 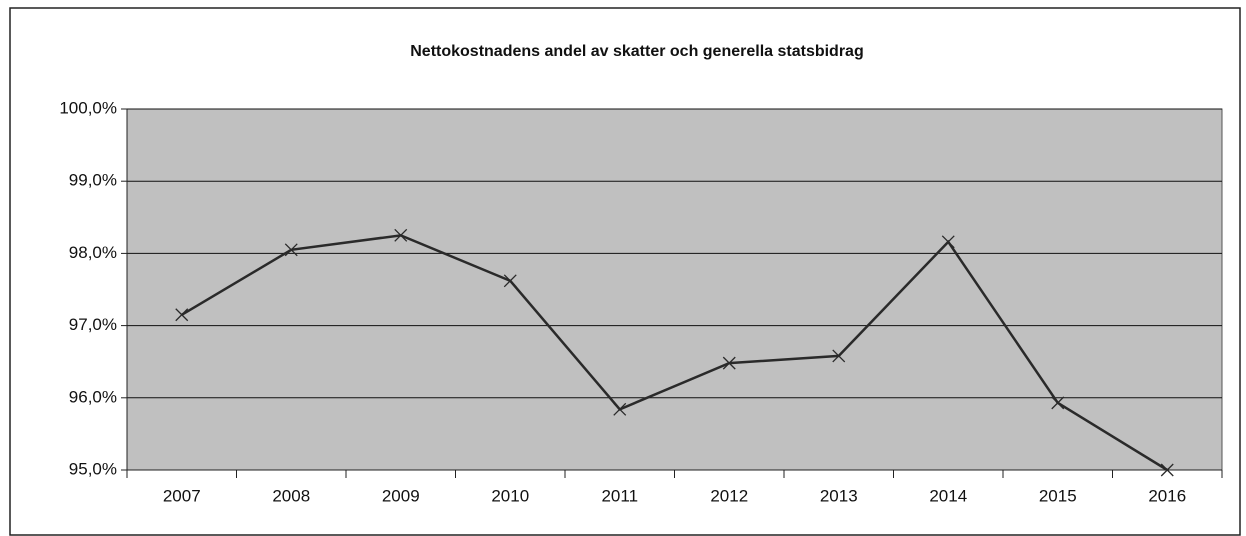 What do you see at coordinates (401, 495) in the screenshot?
I see `x-tick-label: 2009` at bounding box center [401, 495].